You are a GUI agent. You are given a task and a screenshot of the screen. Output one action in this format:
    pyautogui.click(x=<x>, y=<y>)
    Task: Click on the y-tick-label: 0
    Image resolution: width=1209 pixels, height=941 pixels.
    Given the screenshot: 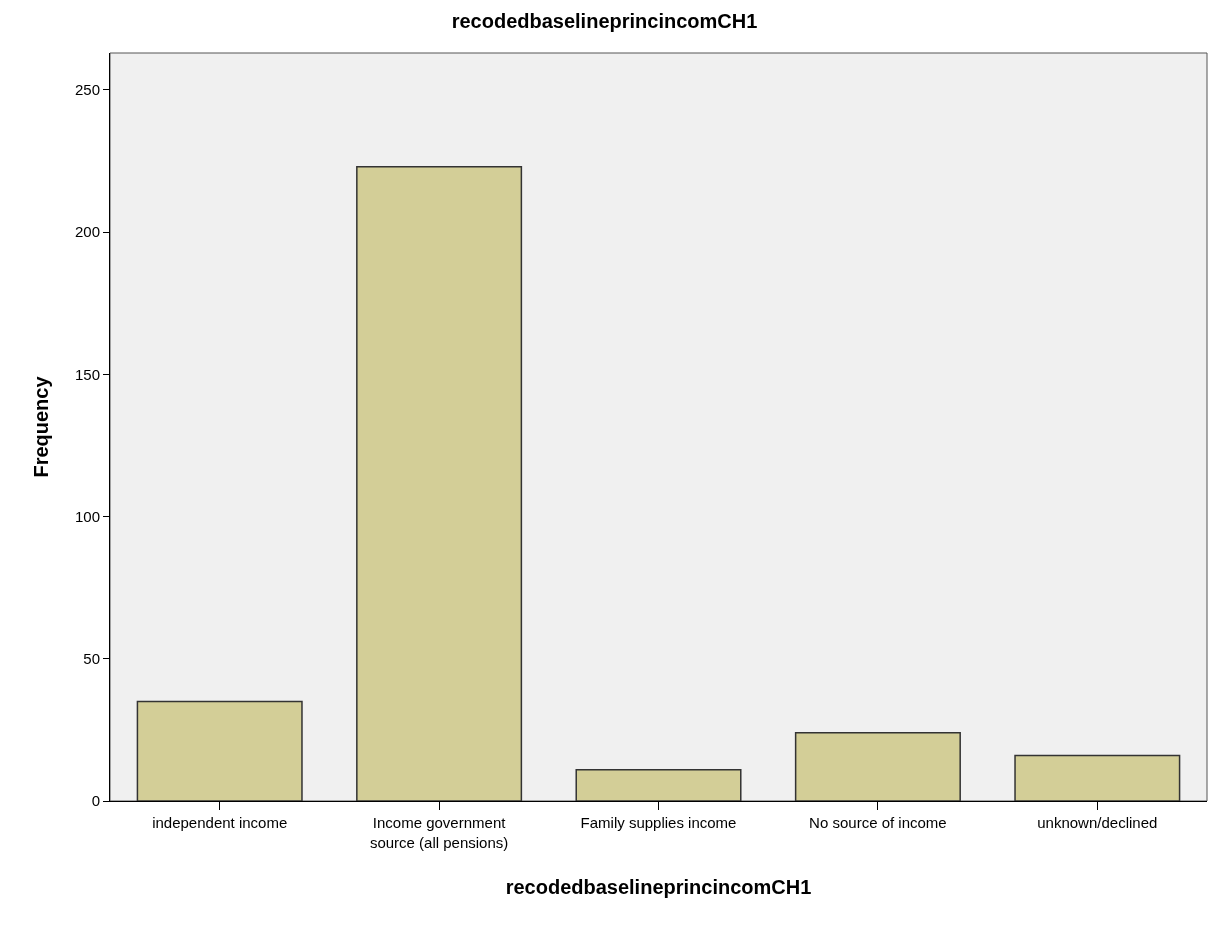 What is the action you would take?
    pyautogui.click(x=95, y=801)
    